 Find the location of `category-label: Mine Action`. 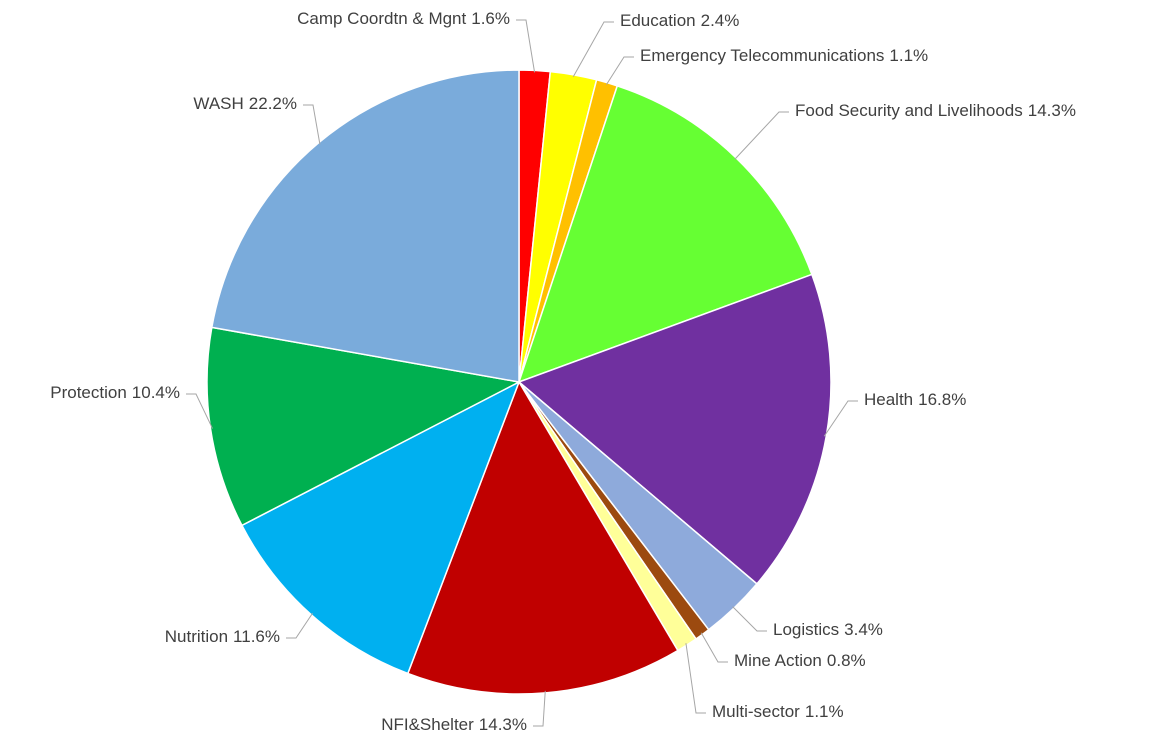

category-label: Mine Action is located at coordinates (778, 660).